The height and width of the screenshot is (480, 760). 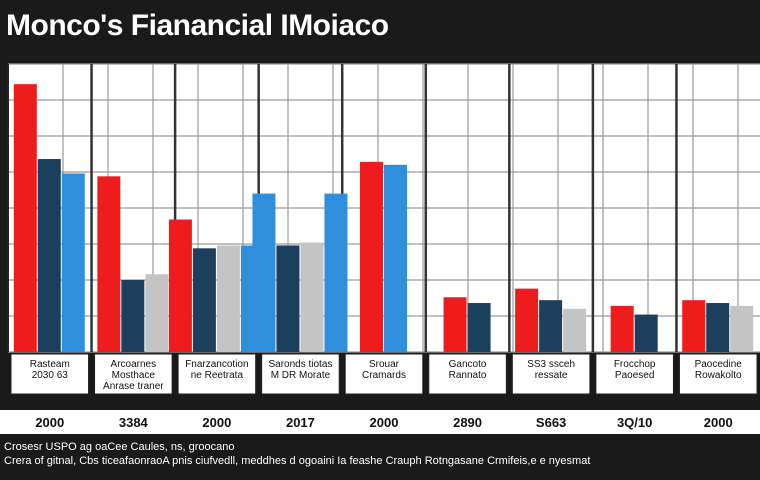 What do you see at coordinates (551, 364) in the screenshot?
I see `category-label: SS3 ssceh` at bounding box center [551, 364].